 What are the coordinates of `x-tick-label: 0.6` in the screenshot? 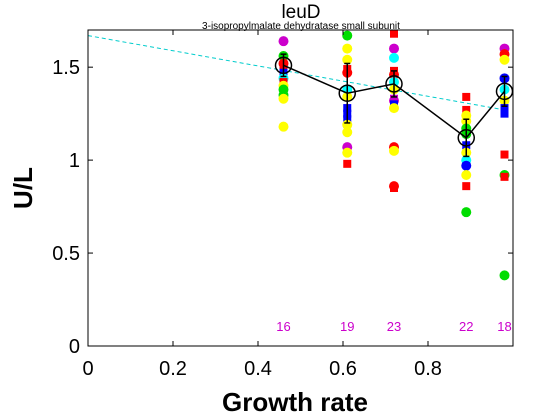 It's located at (343, 369).